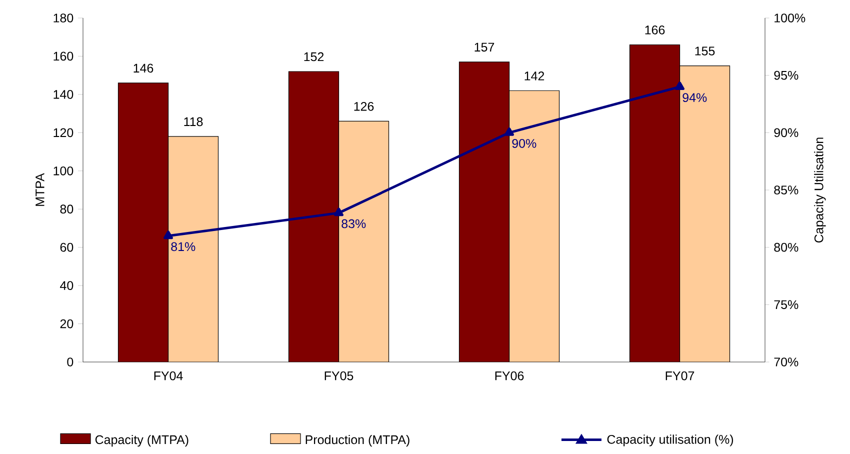 Image resolution: width=850 pixels, height=454 pixels. Describe the element at coordinates (509, 375) in the screenshot. I see `x-tick-label: FY06` at that location.